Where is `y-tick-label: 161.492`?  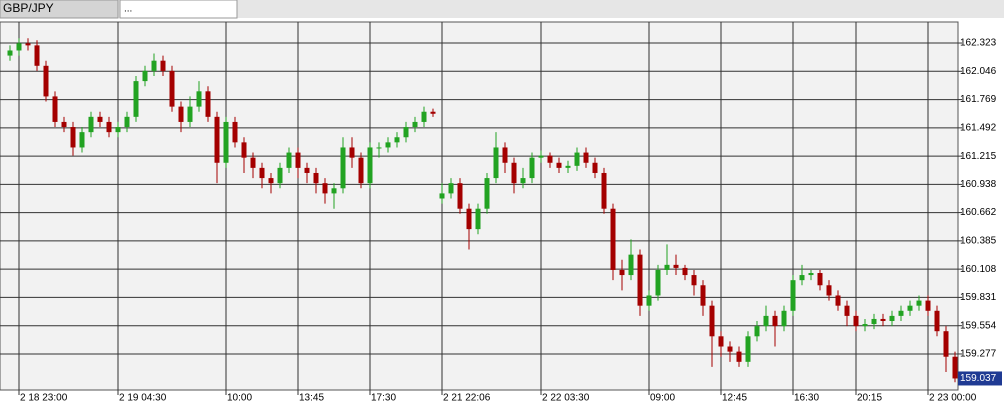 y-tick-label: 161.492 is located at coordinates (978, 127).